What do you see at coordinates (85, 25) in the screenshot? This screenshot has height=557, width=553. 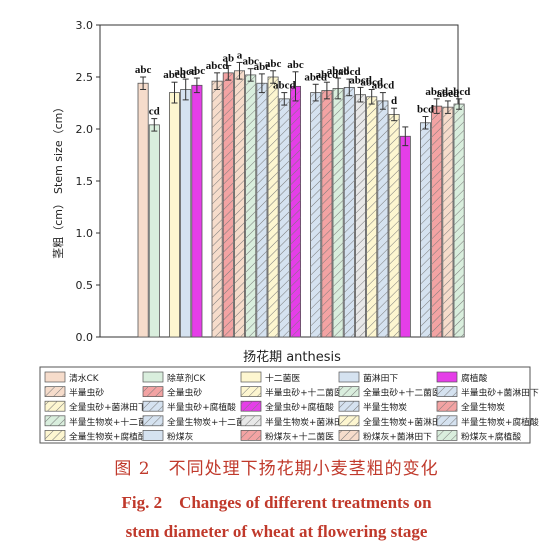 I see `y-tick-label: 3.0` at bounding box center [85, 25].